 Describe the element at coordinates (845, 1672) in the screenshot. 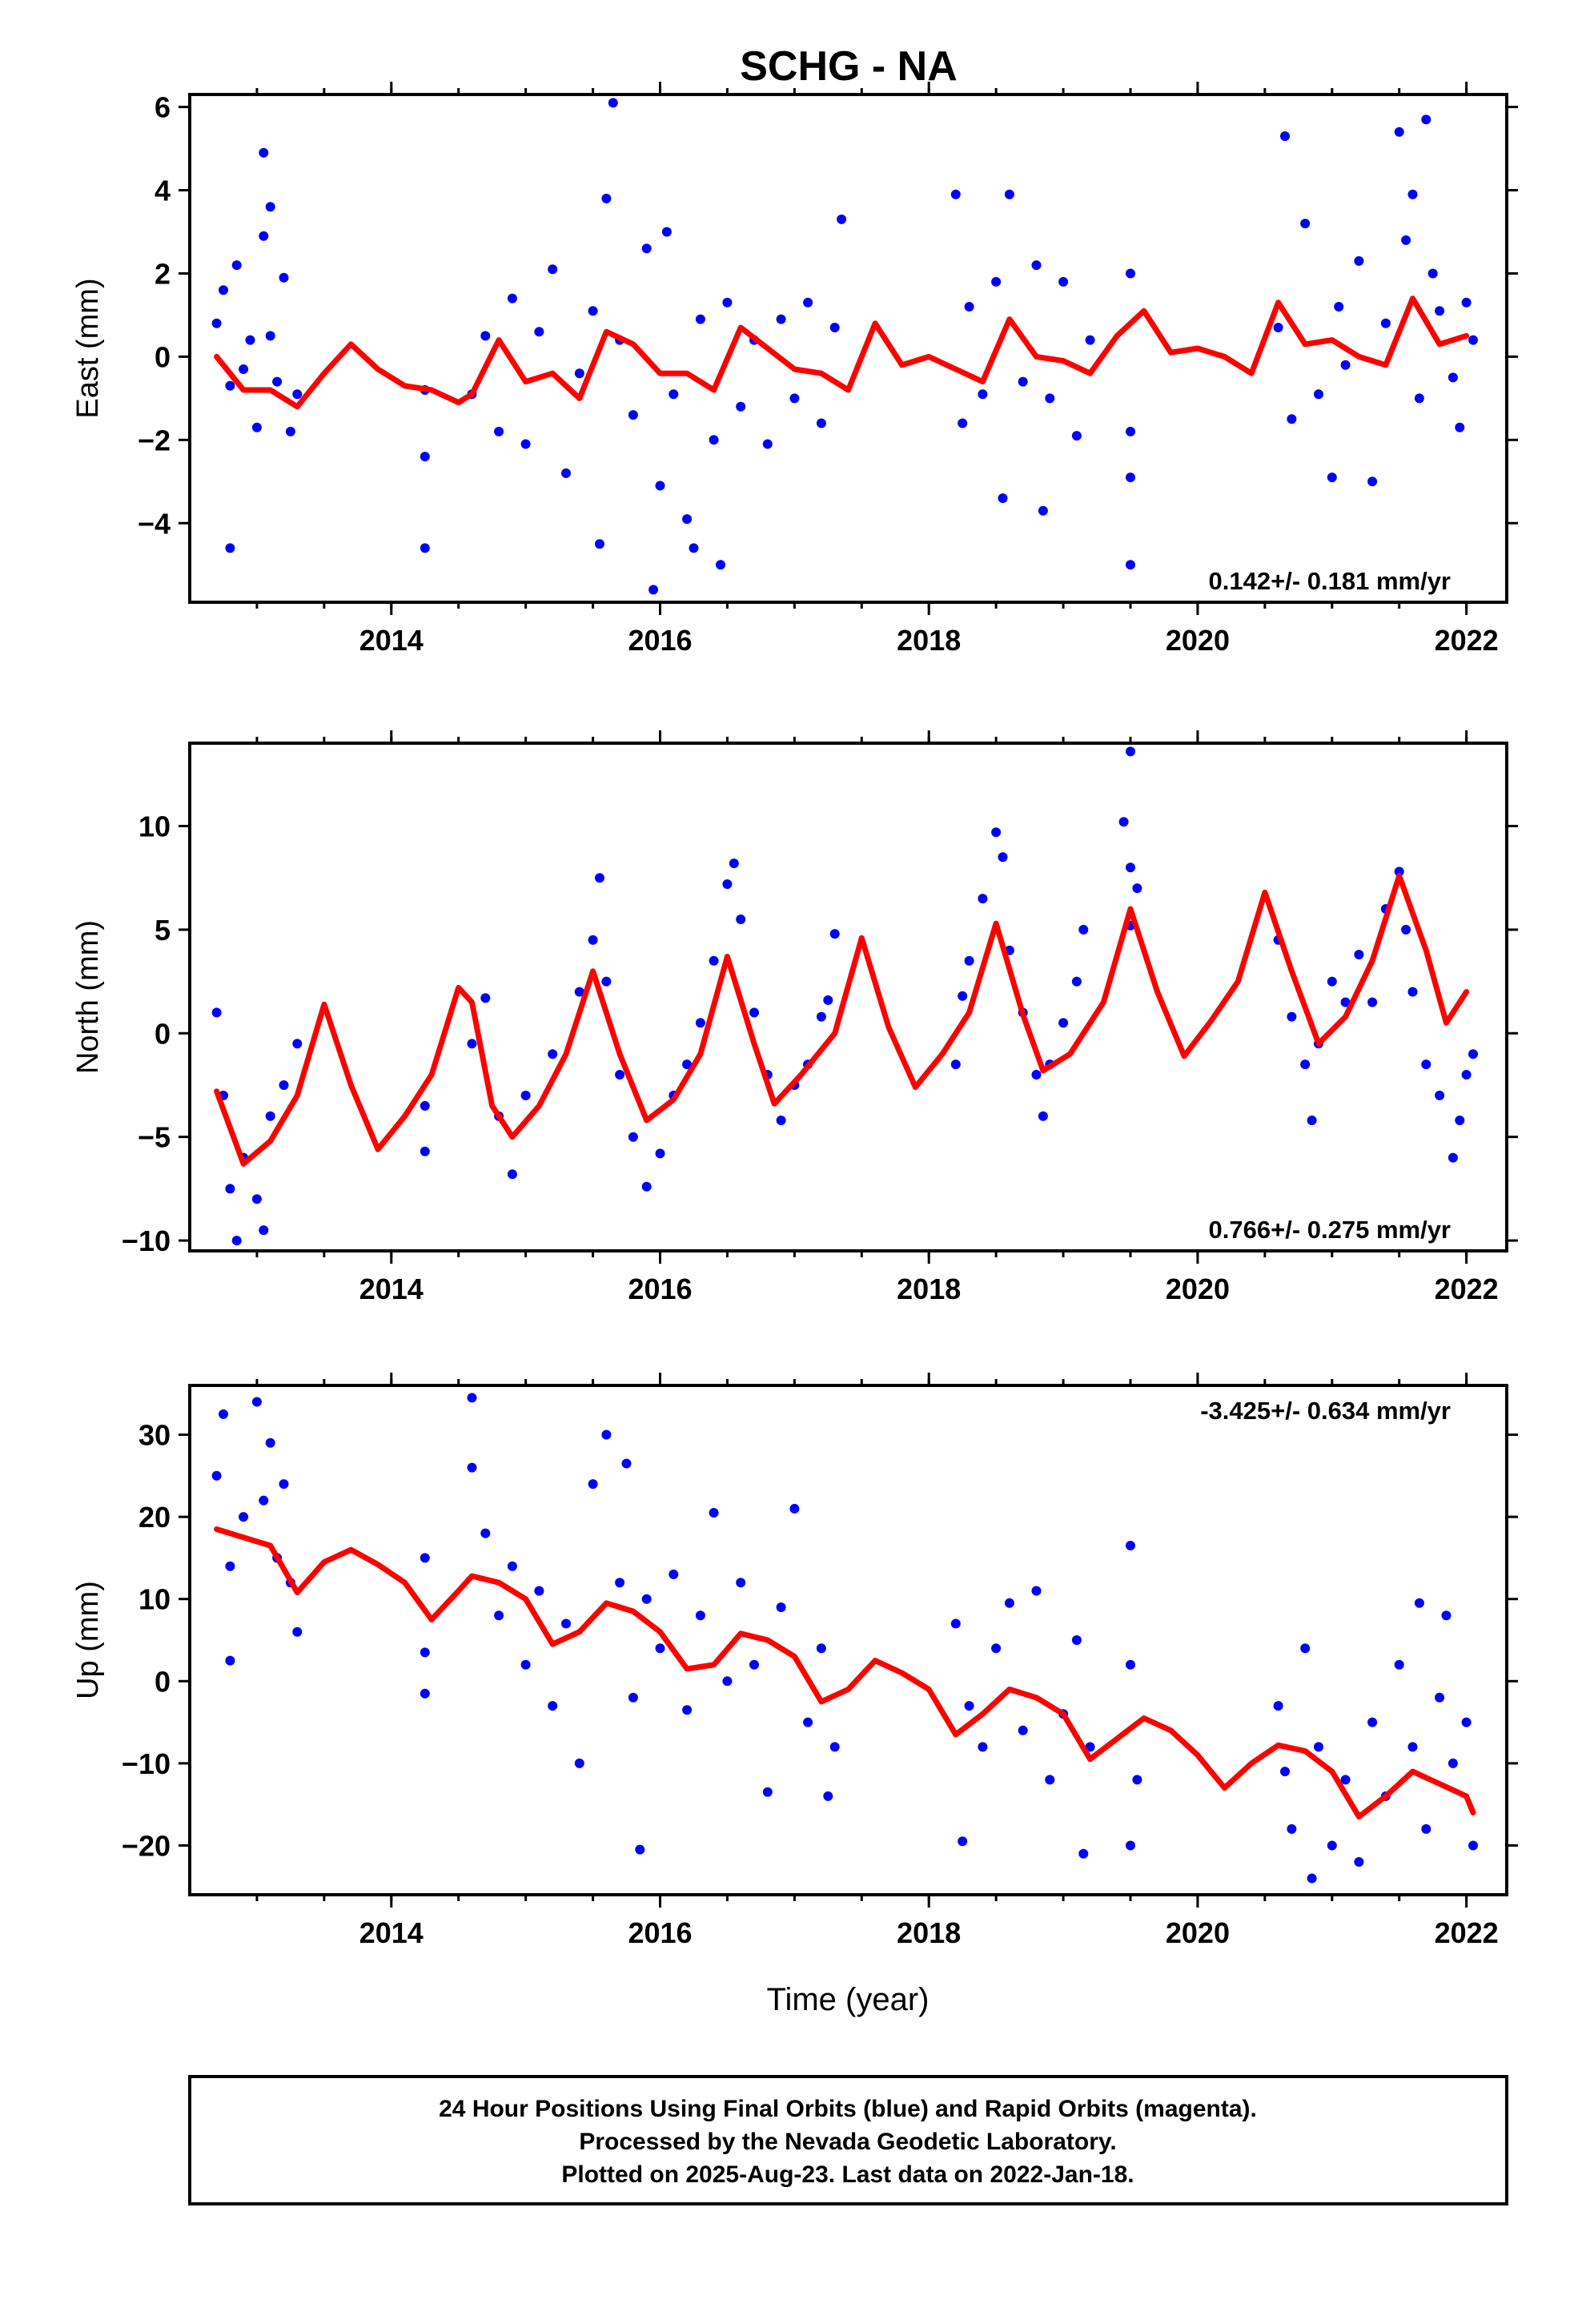

I see `up-fit-line` at that location.